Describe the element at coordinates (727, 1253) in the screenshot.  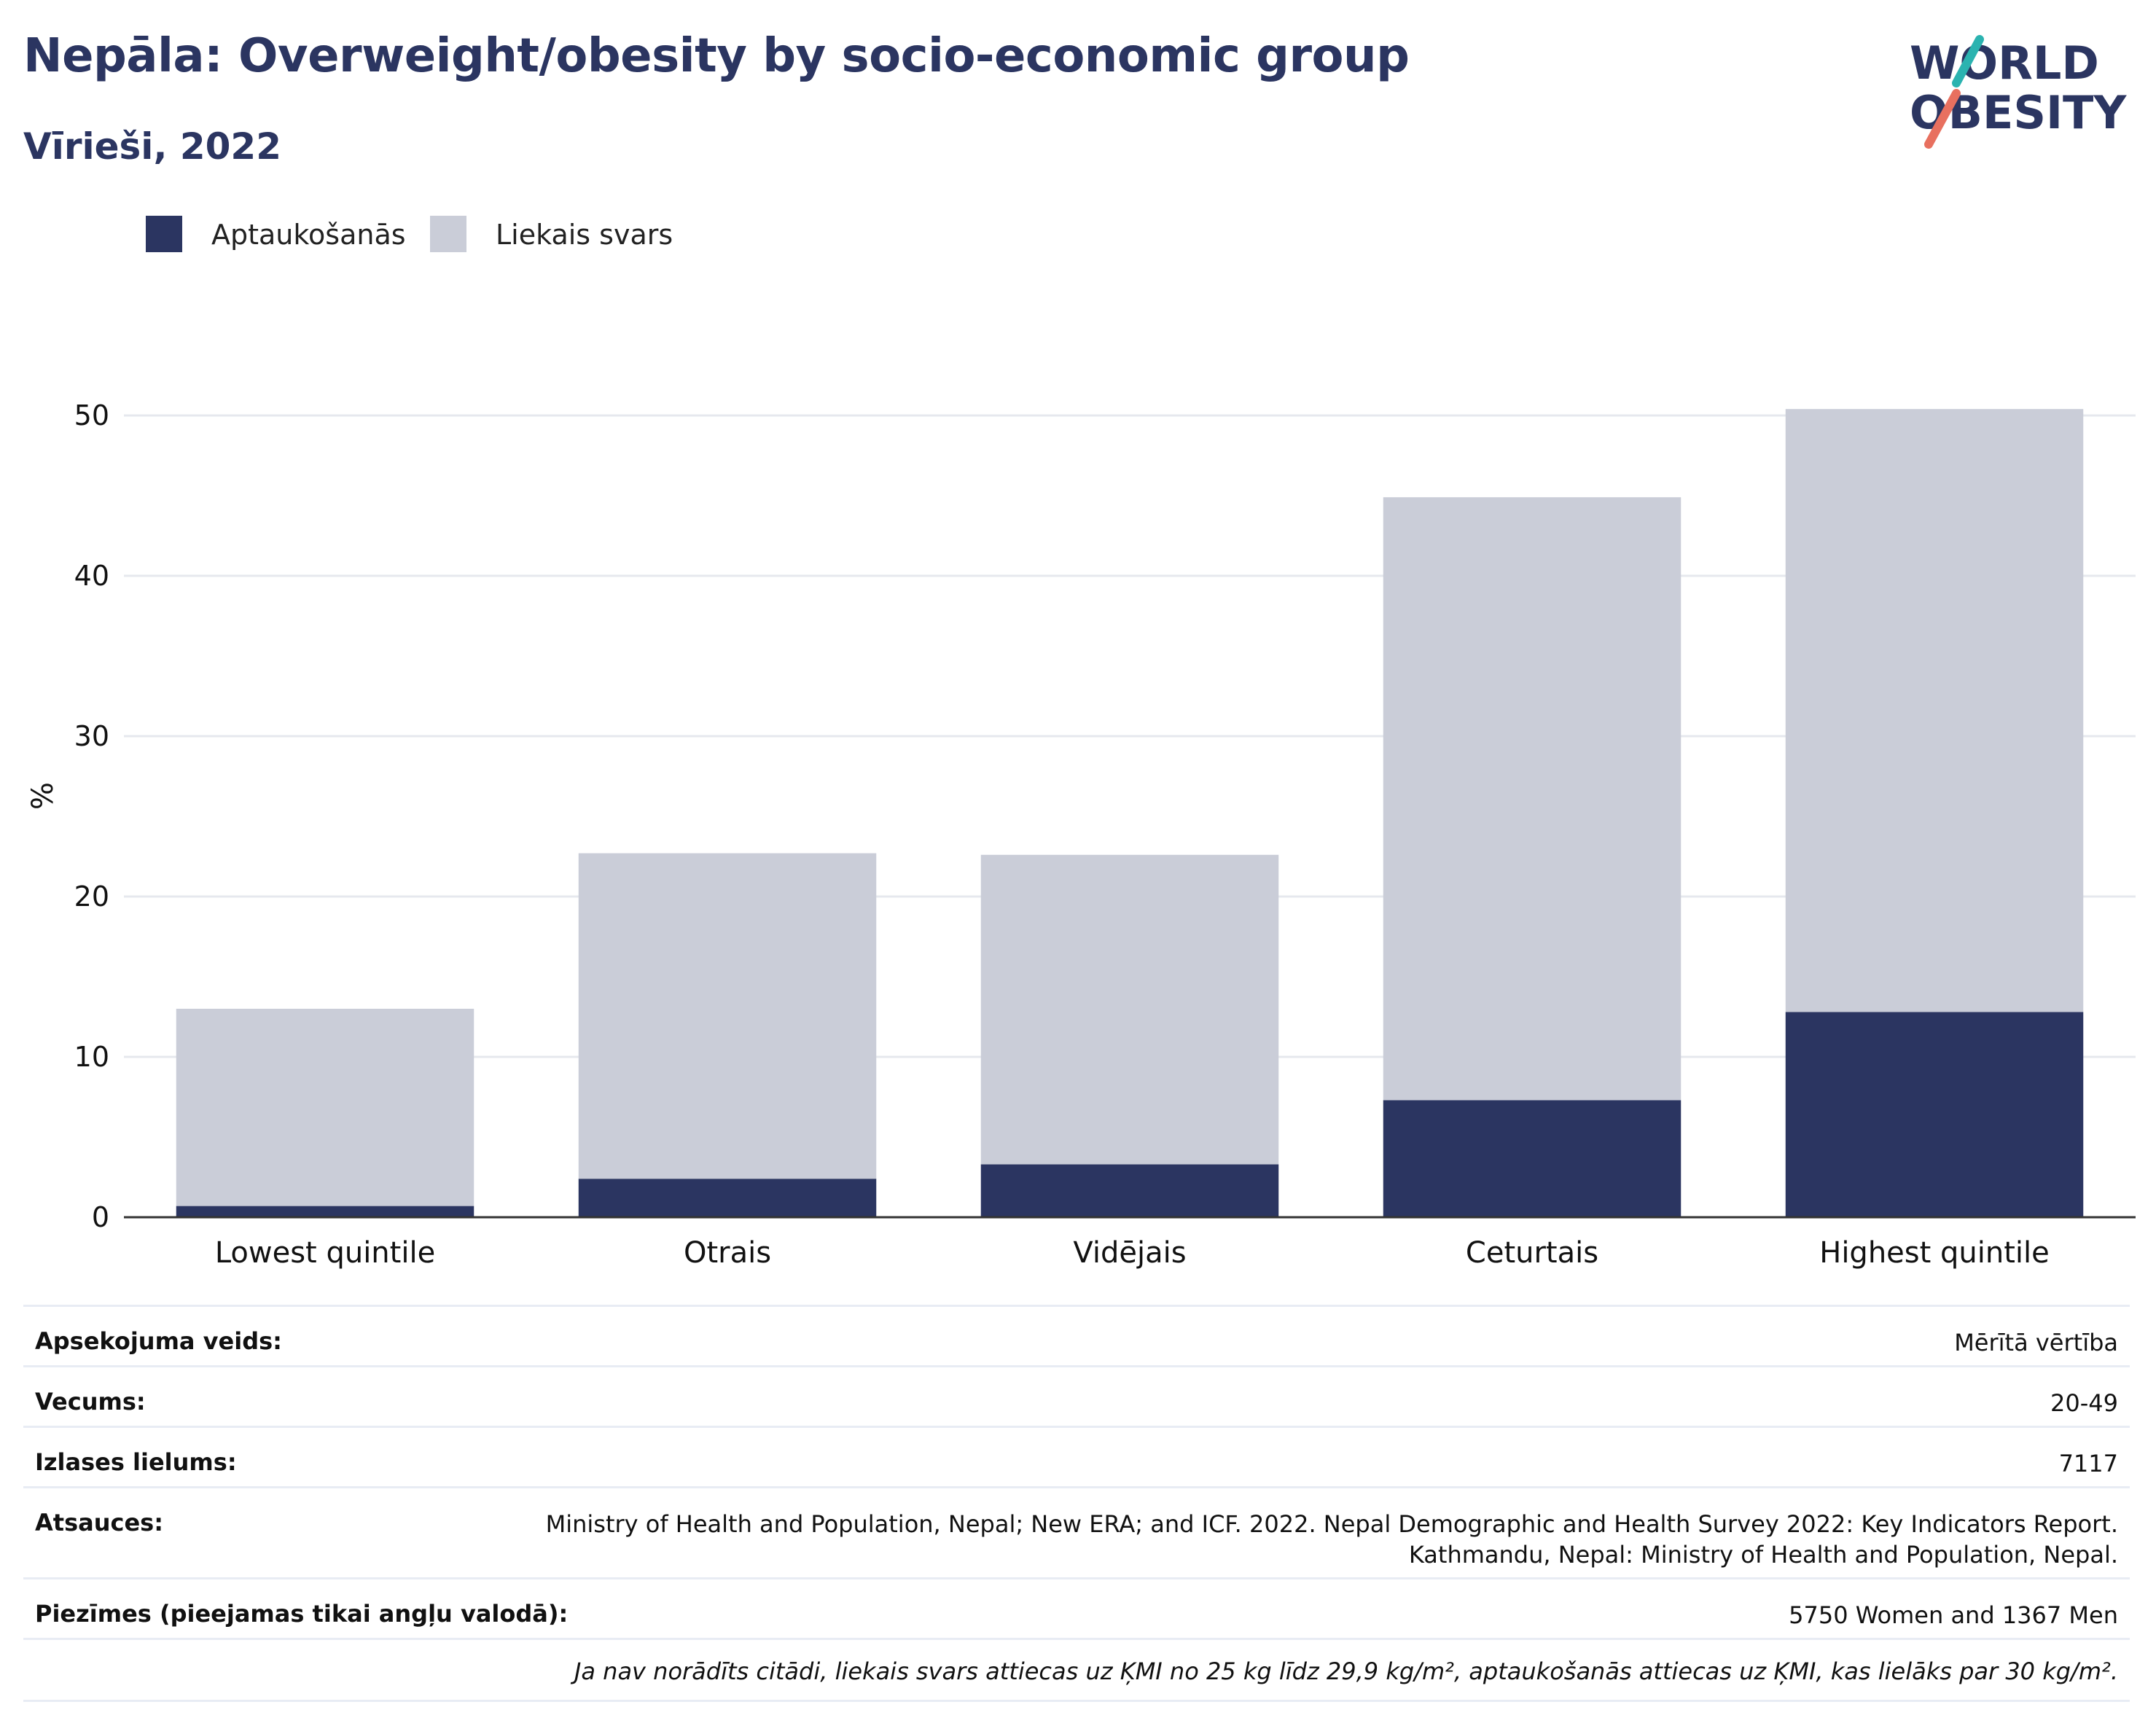
I see `x-category-label-1: Otrais` at that location.